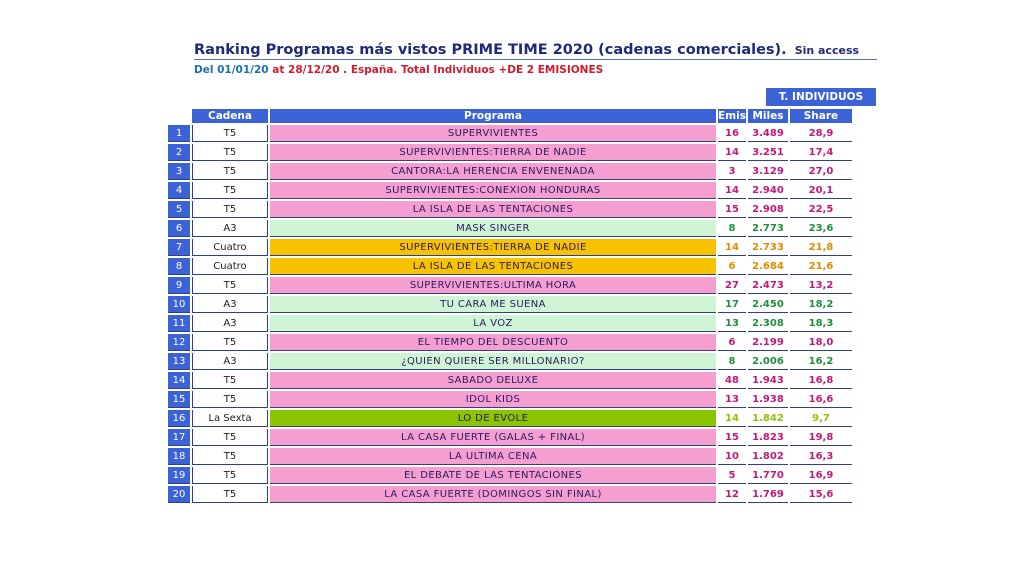 Image resolution: width=1024 pixels, height=576 pixels. Describe the element at coordinates (767, 190) in the screenshot. I see `viewers-thousands-cell: 2.940` at that location.